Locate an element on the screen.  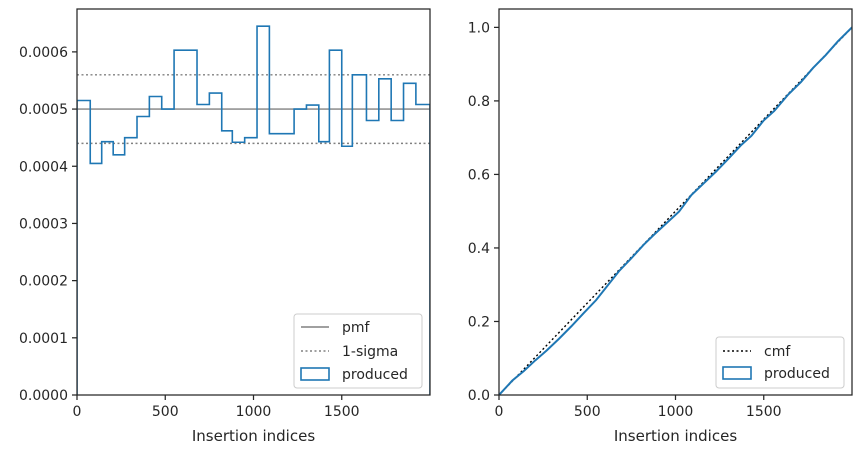
cumulative-legend-box is located at coordinates (780, 362).